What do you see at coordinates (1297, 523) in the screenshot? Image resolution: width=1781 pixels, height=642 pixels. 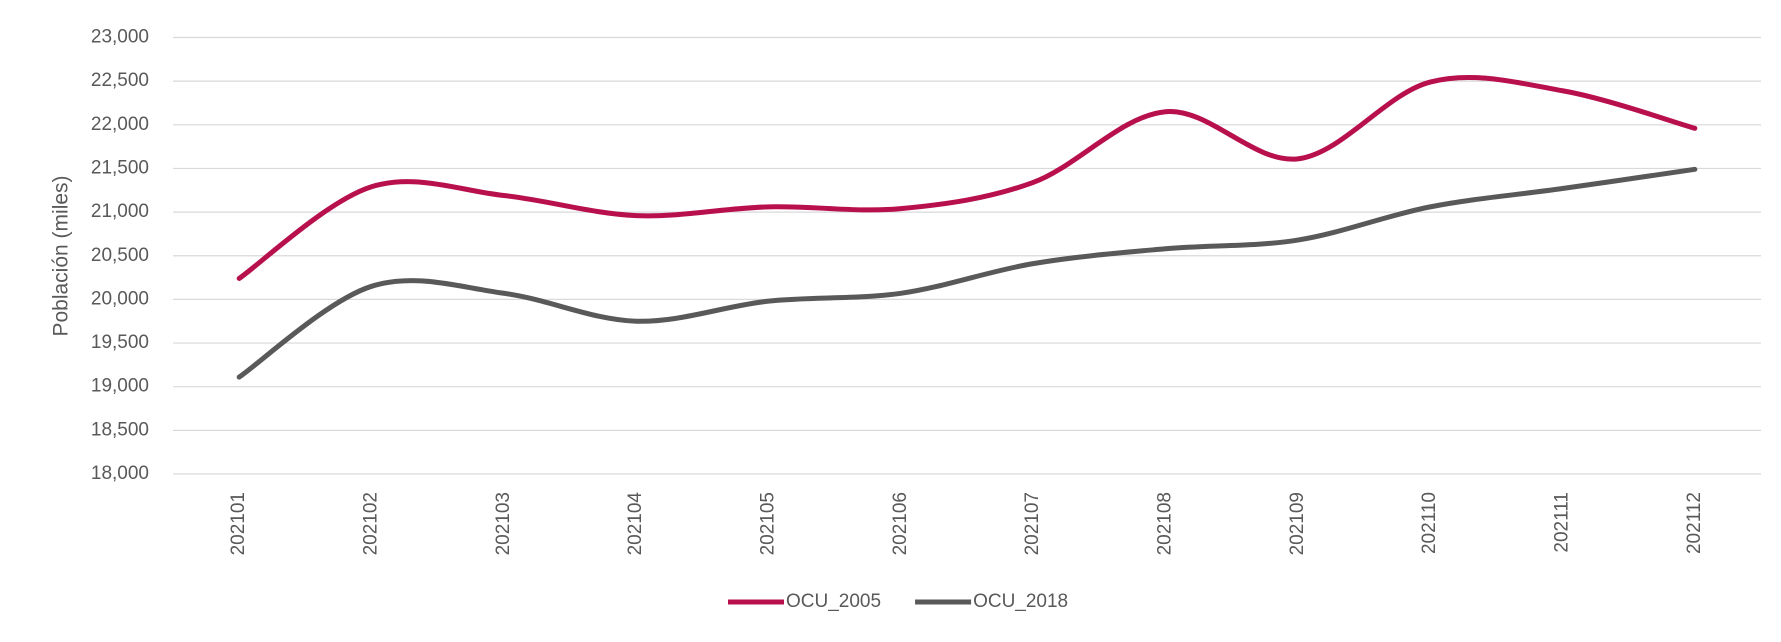 I see `x-tick-label: 202109` at bounding box center [1297, 523].